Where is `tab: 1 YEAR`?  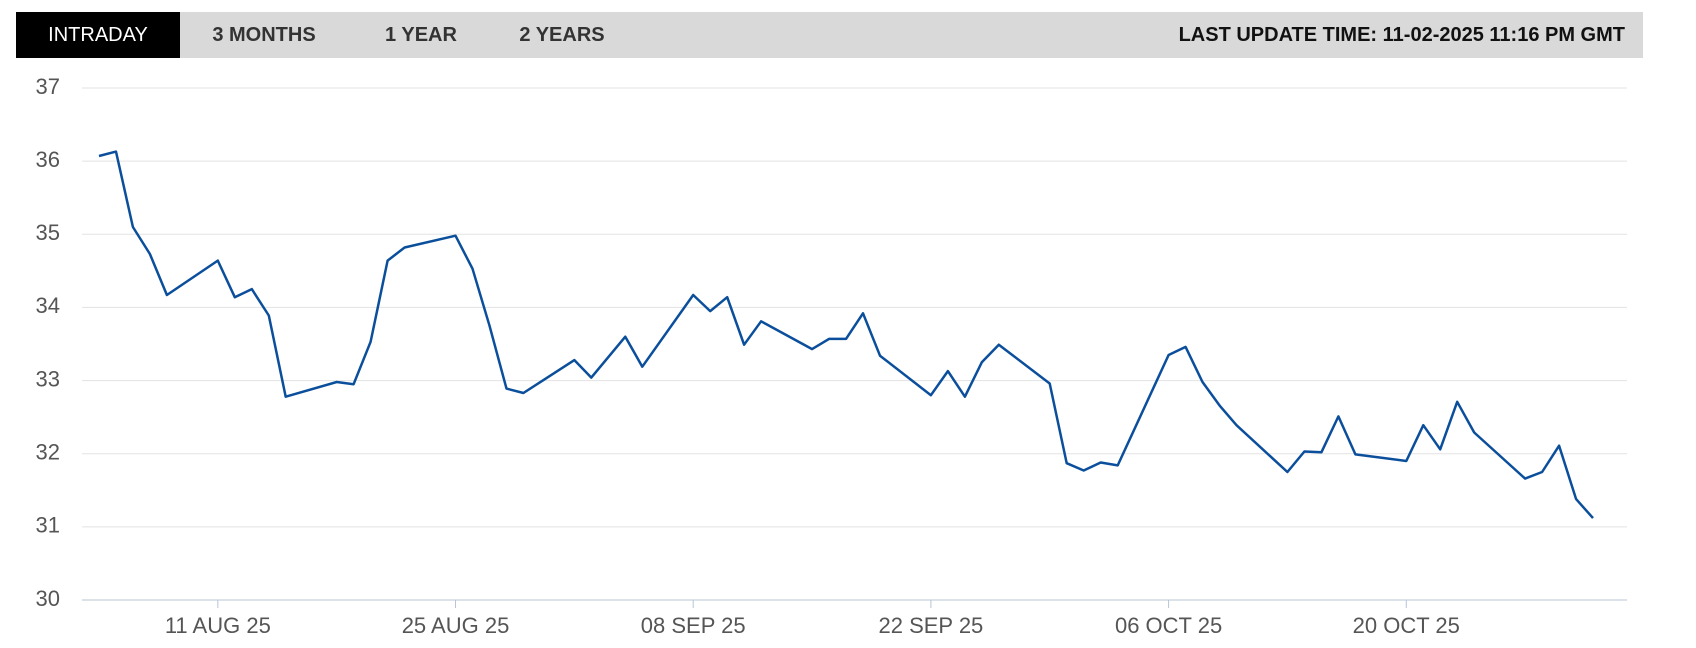
tab: 1 YEAR is located at coordinates (421, 35).